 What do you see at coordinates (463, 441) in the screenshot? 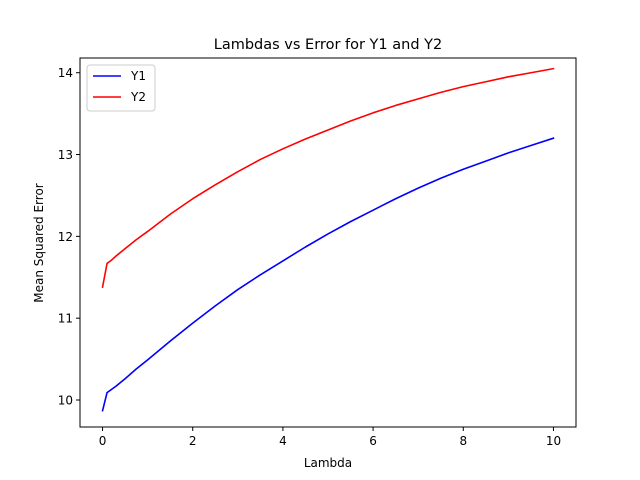
I see `x-tick-label: 8` at bounding box center [463, 441].